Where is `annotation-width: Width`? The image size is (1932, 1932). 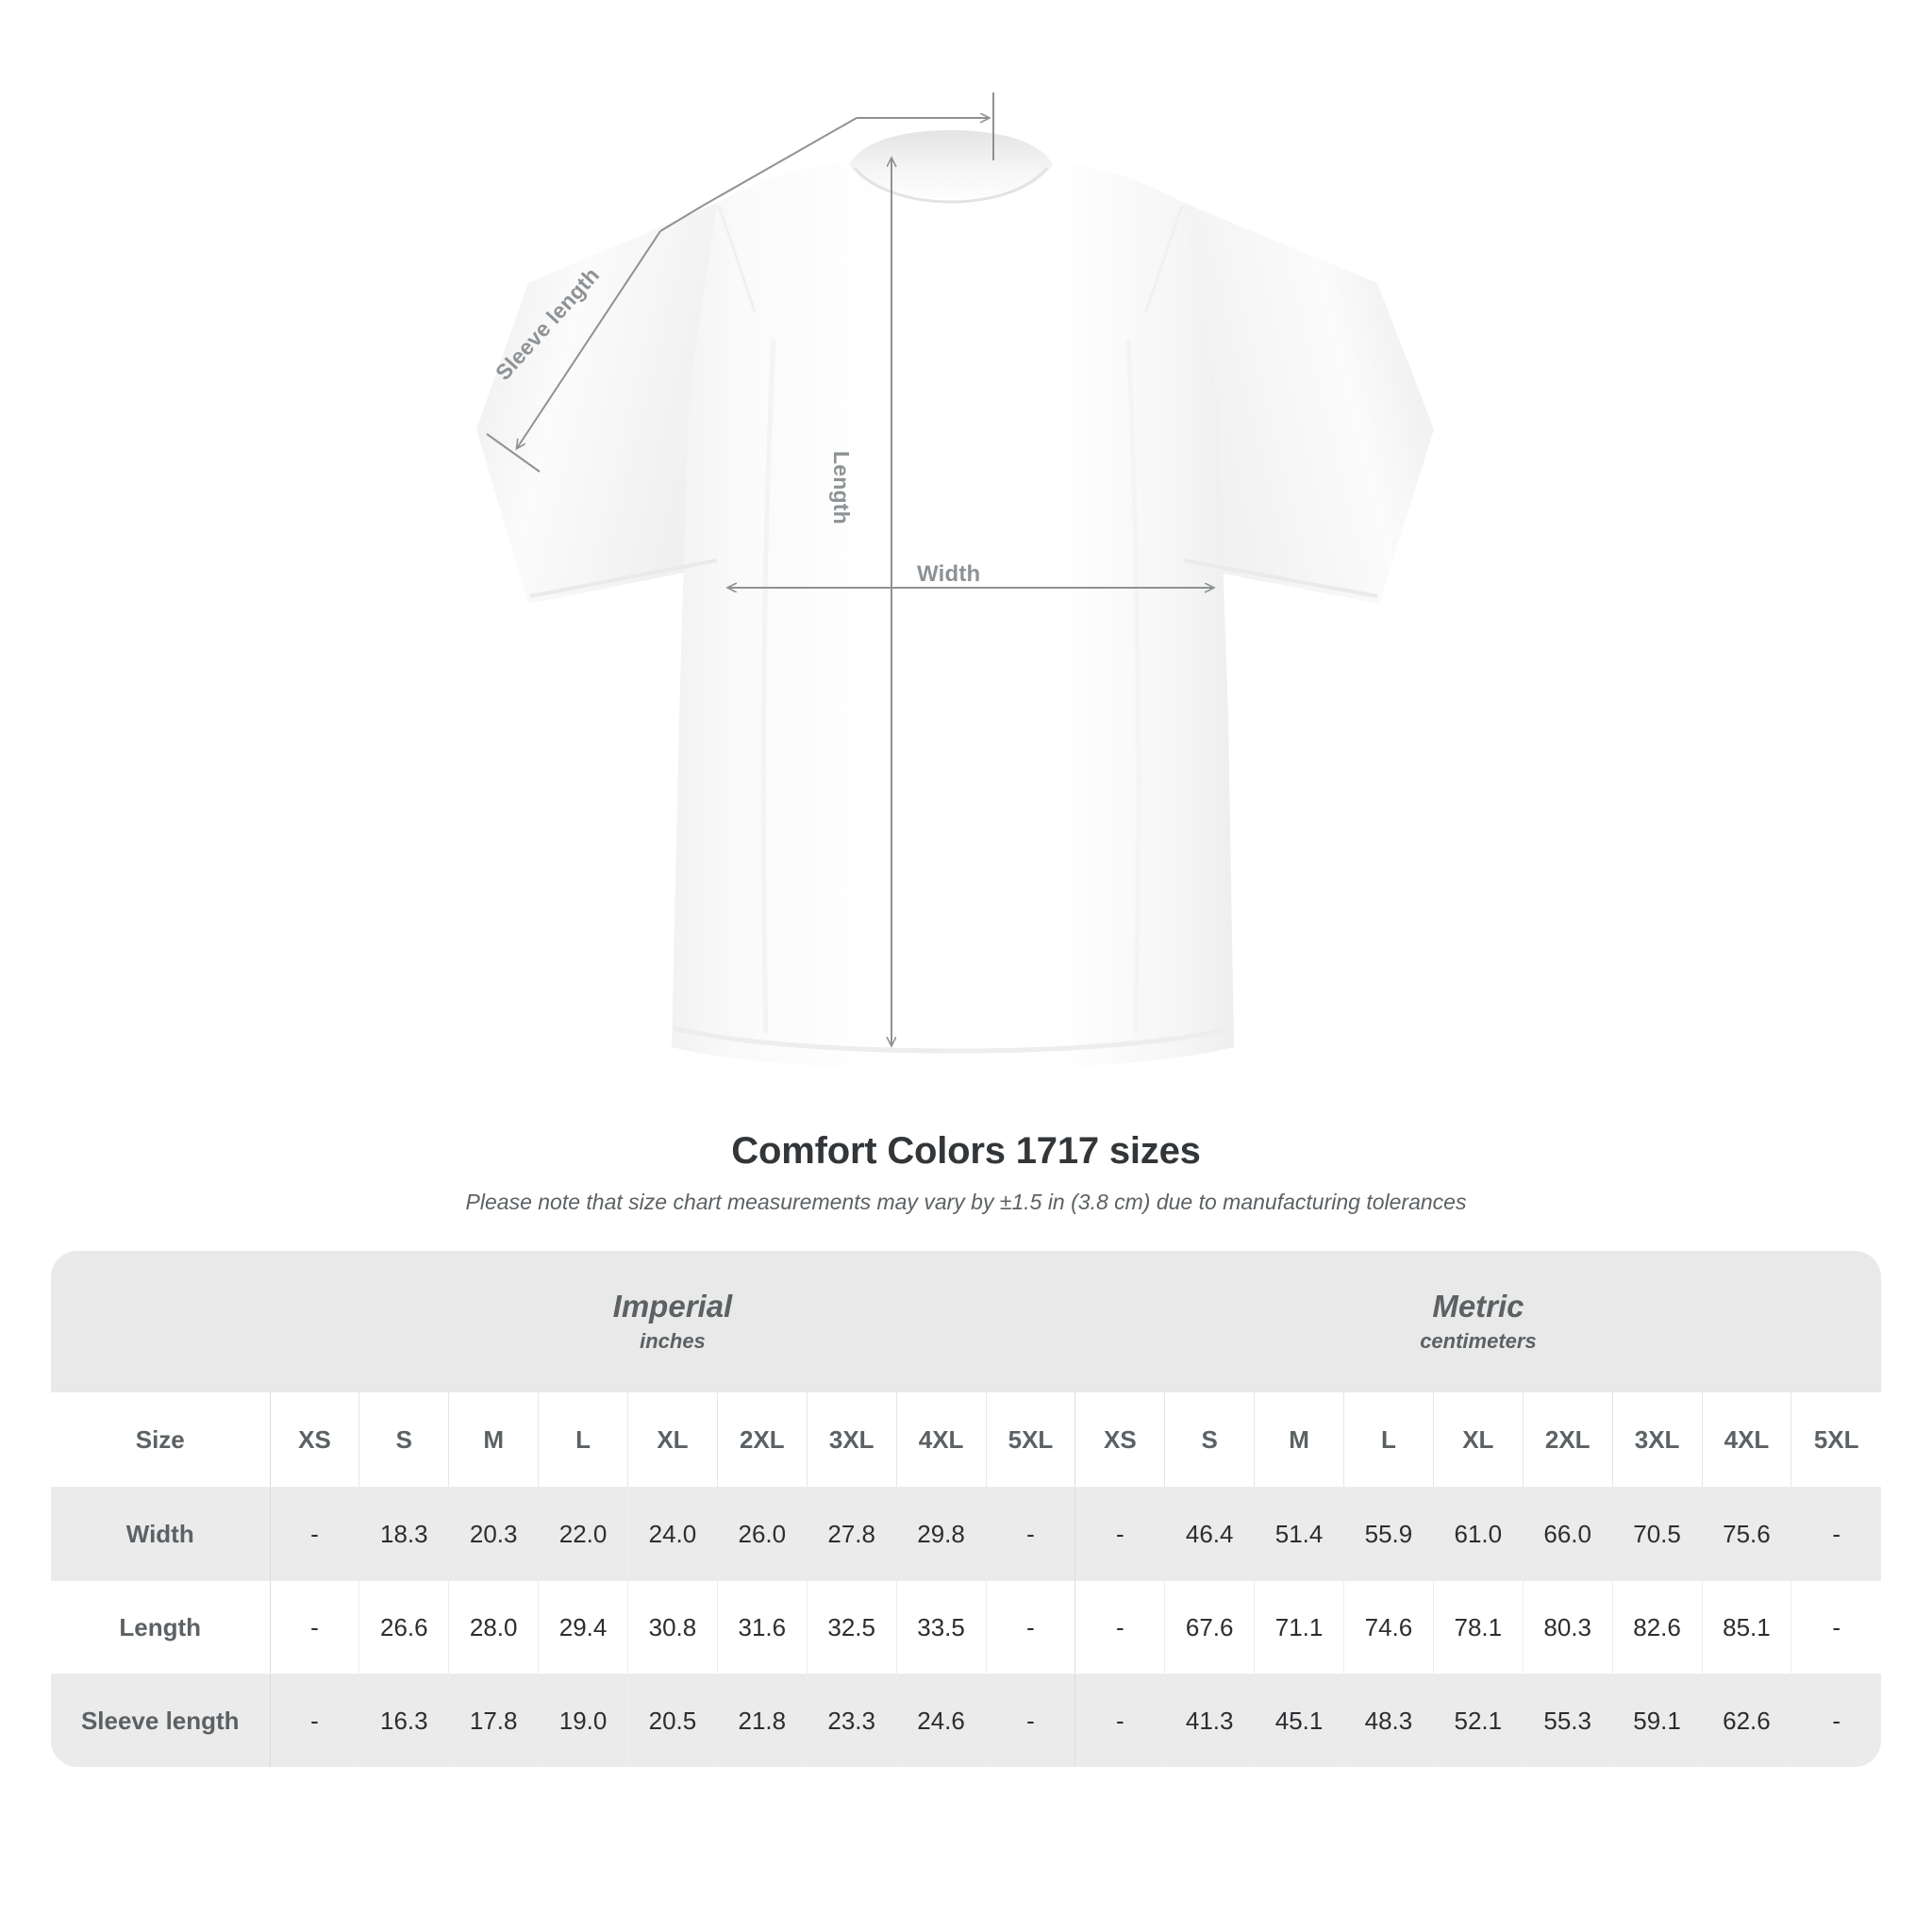
annotation-width: Width is located at coordinates (949, 574).